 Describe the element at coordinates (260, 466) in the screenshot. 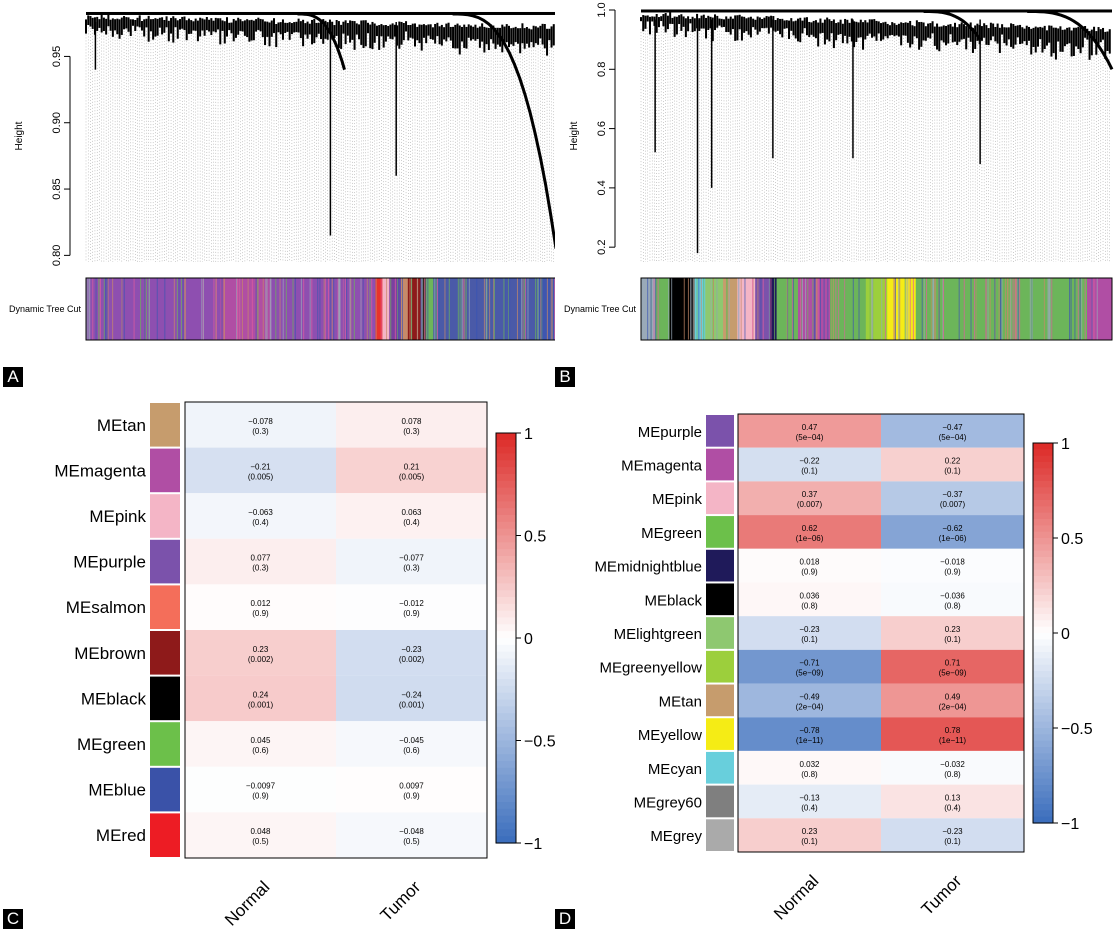

I see `cell-value: −0.21` at that location.